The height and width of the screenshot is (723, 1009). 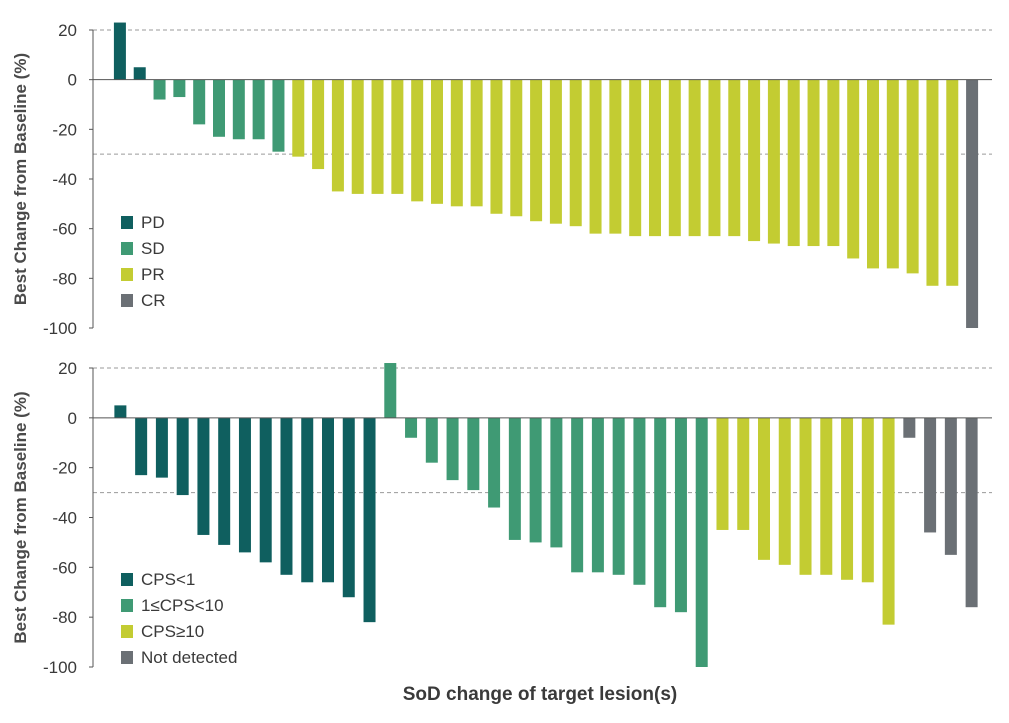 I want to click on legend-label: PR, so click(x=153, y=274).